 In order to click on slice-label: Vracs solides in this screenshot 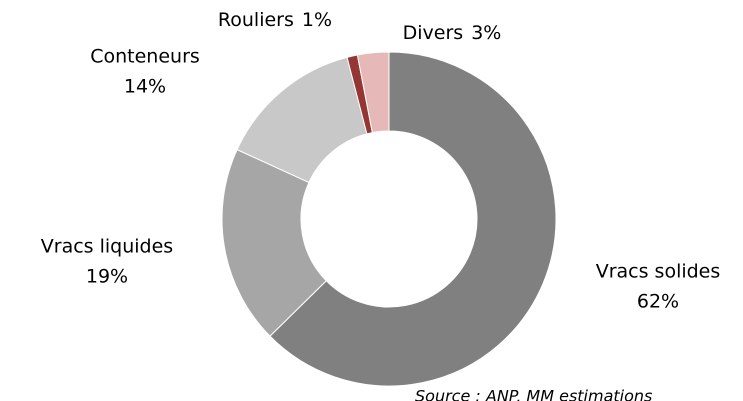, I will do `click(658, 272)`.